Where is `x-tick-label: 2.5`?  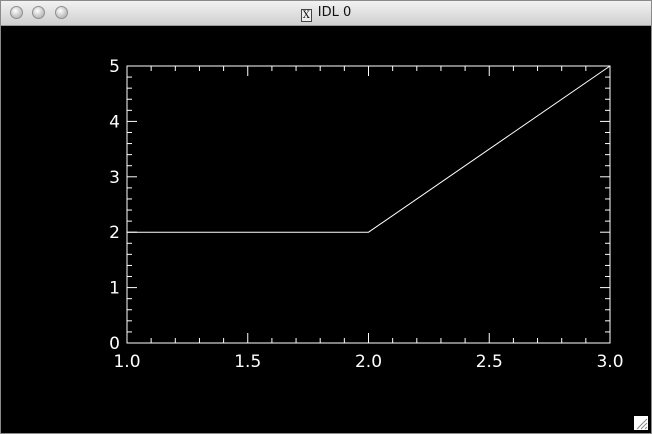
x-tick-label: 2.5 is located at coordinates (489, 362).